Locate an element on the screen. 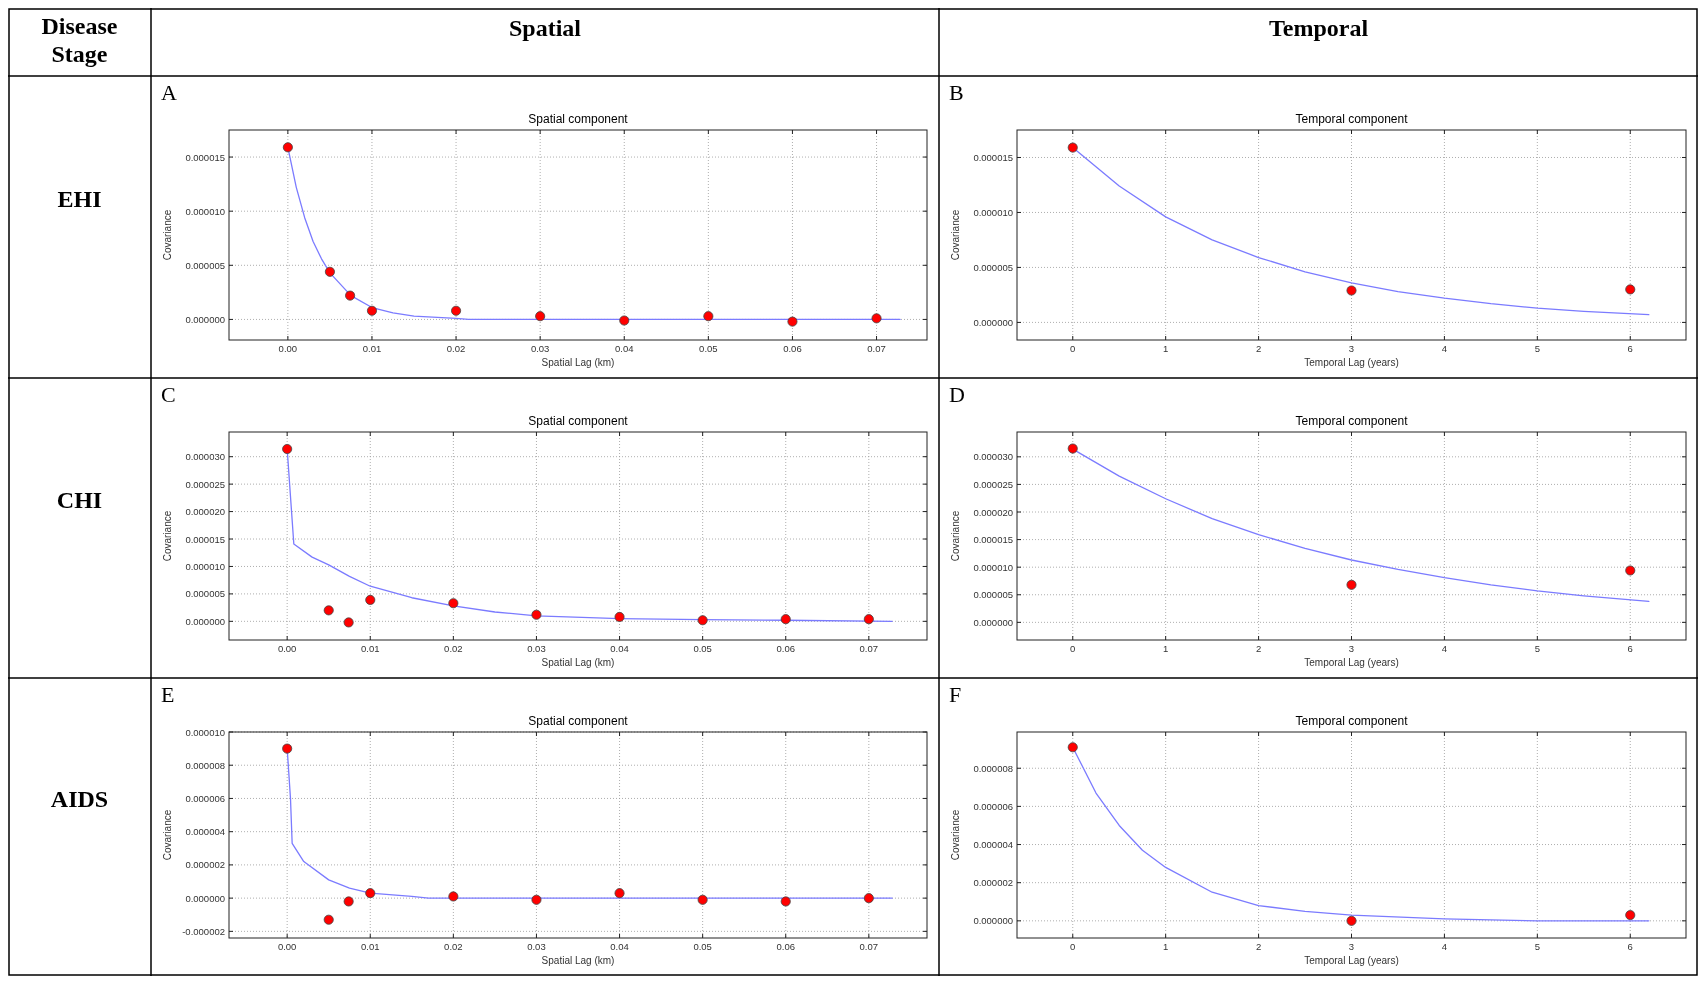  text: Temporal is located at coordinates (1318, 28).